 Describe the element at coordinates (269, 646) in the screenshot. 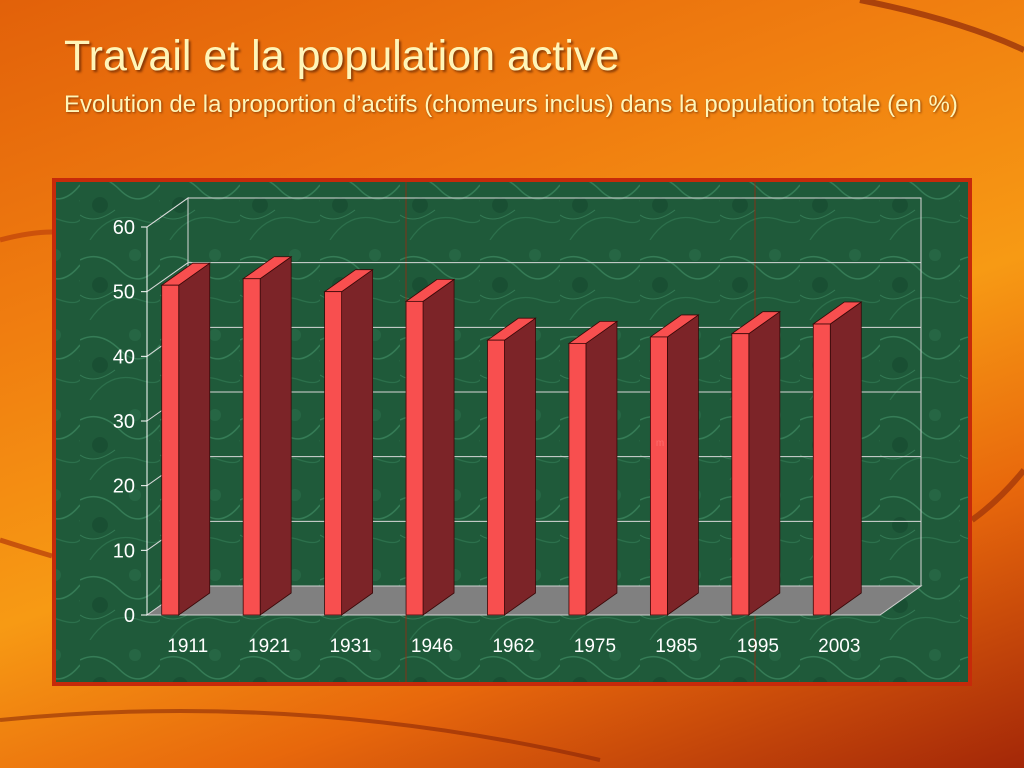

I see `x-tick-label: 1921` at that location.